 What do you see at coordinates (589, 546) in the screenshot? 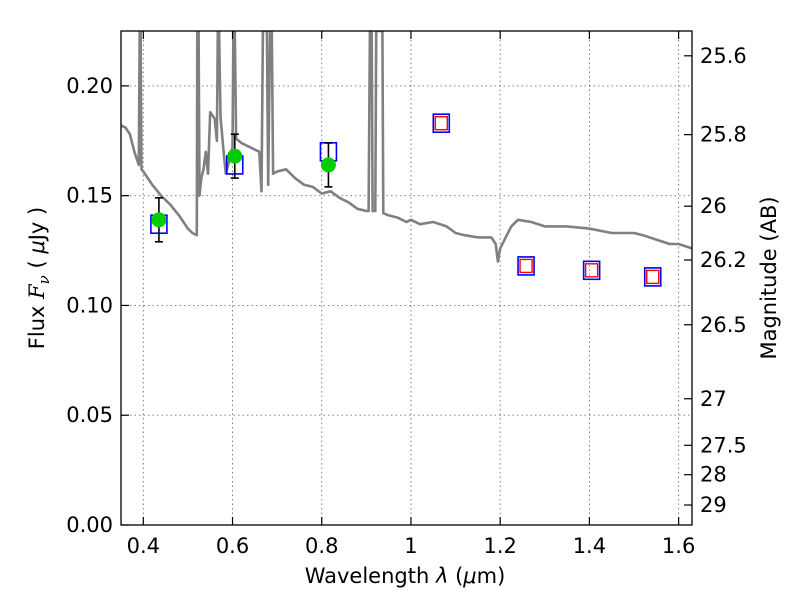
I see `x-tick-label: 1.4` at bounding box center [589, 546].